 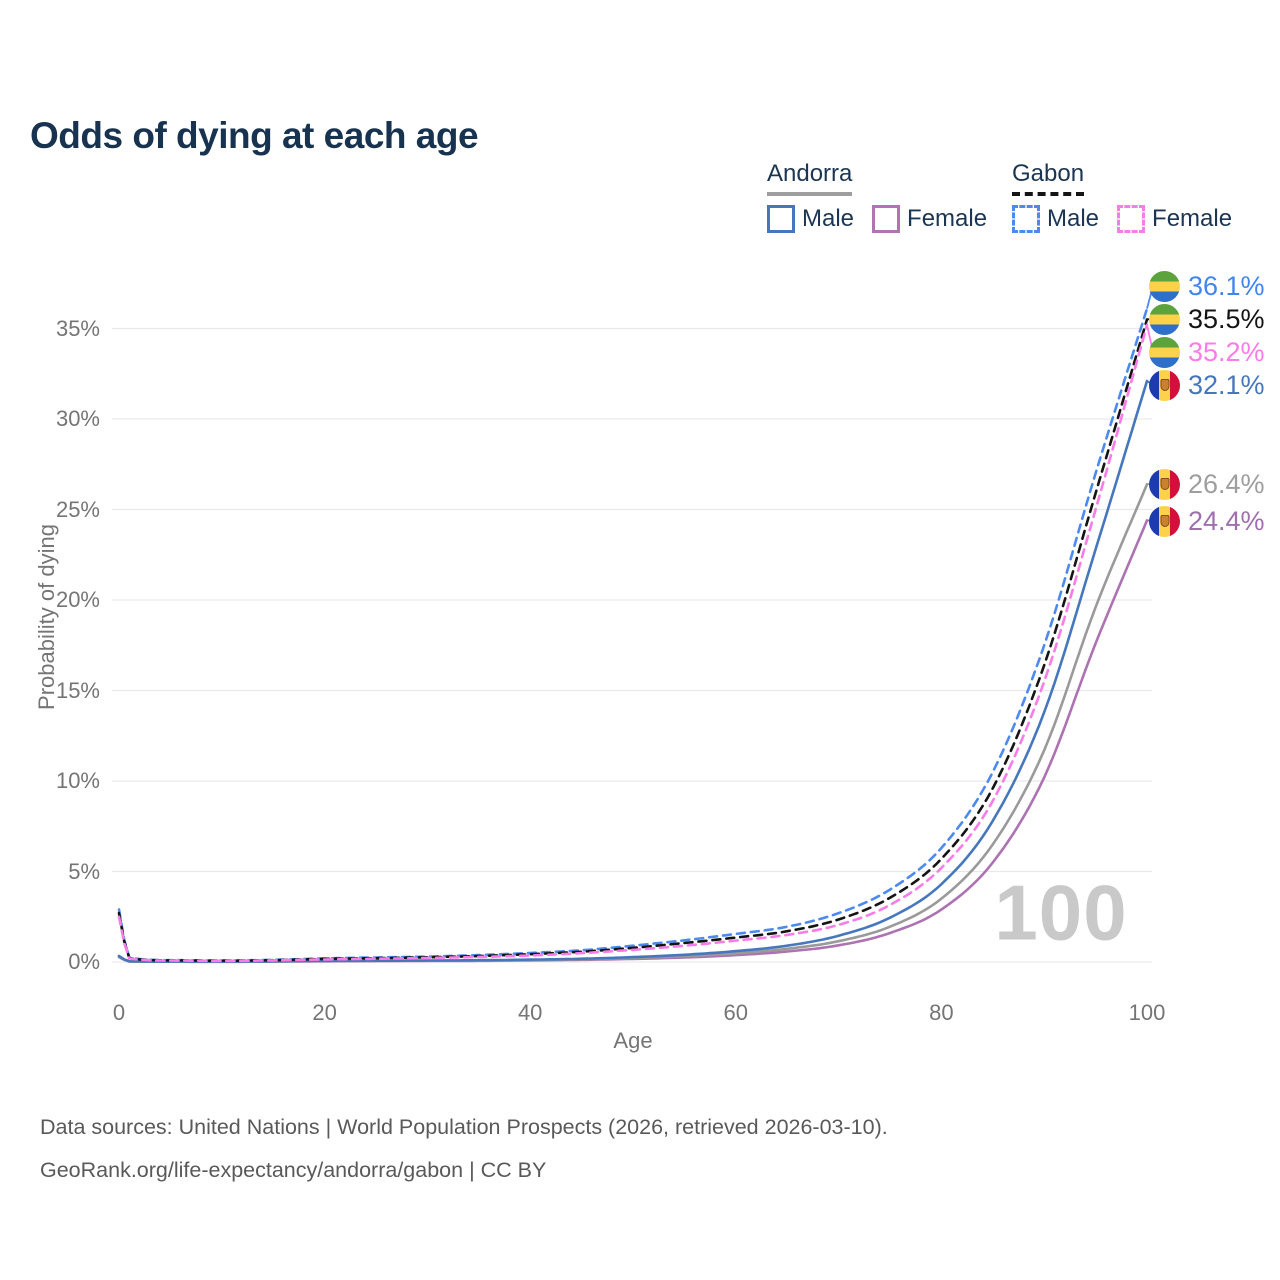 I want to click on end-label-andorra-both: 26.4%, so click(x=1207, y=484).